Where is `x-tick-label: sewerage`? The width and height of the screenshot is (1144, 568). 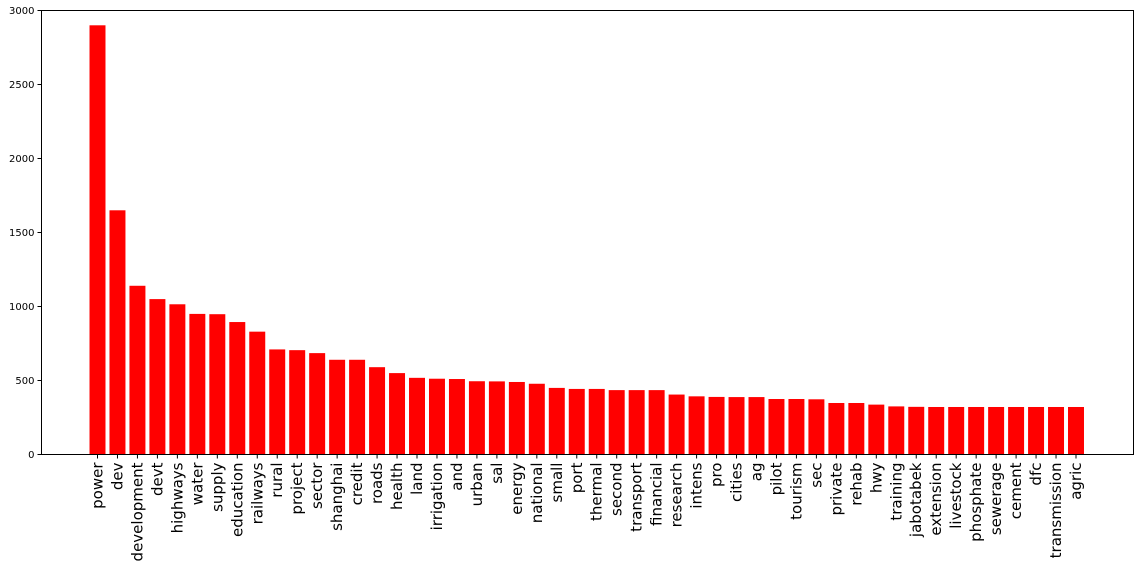 x-tick-label: sewerage is located at coordinates (996, 499).